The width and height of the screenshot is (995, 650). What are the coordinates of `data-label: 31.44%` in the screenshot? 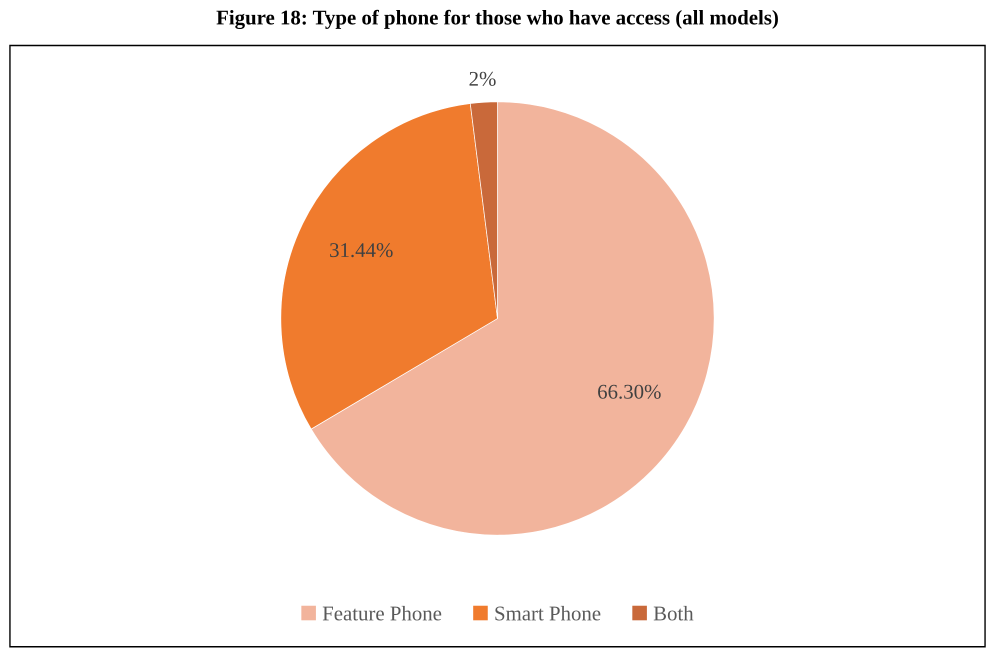 It's located at (361, 250).